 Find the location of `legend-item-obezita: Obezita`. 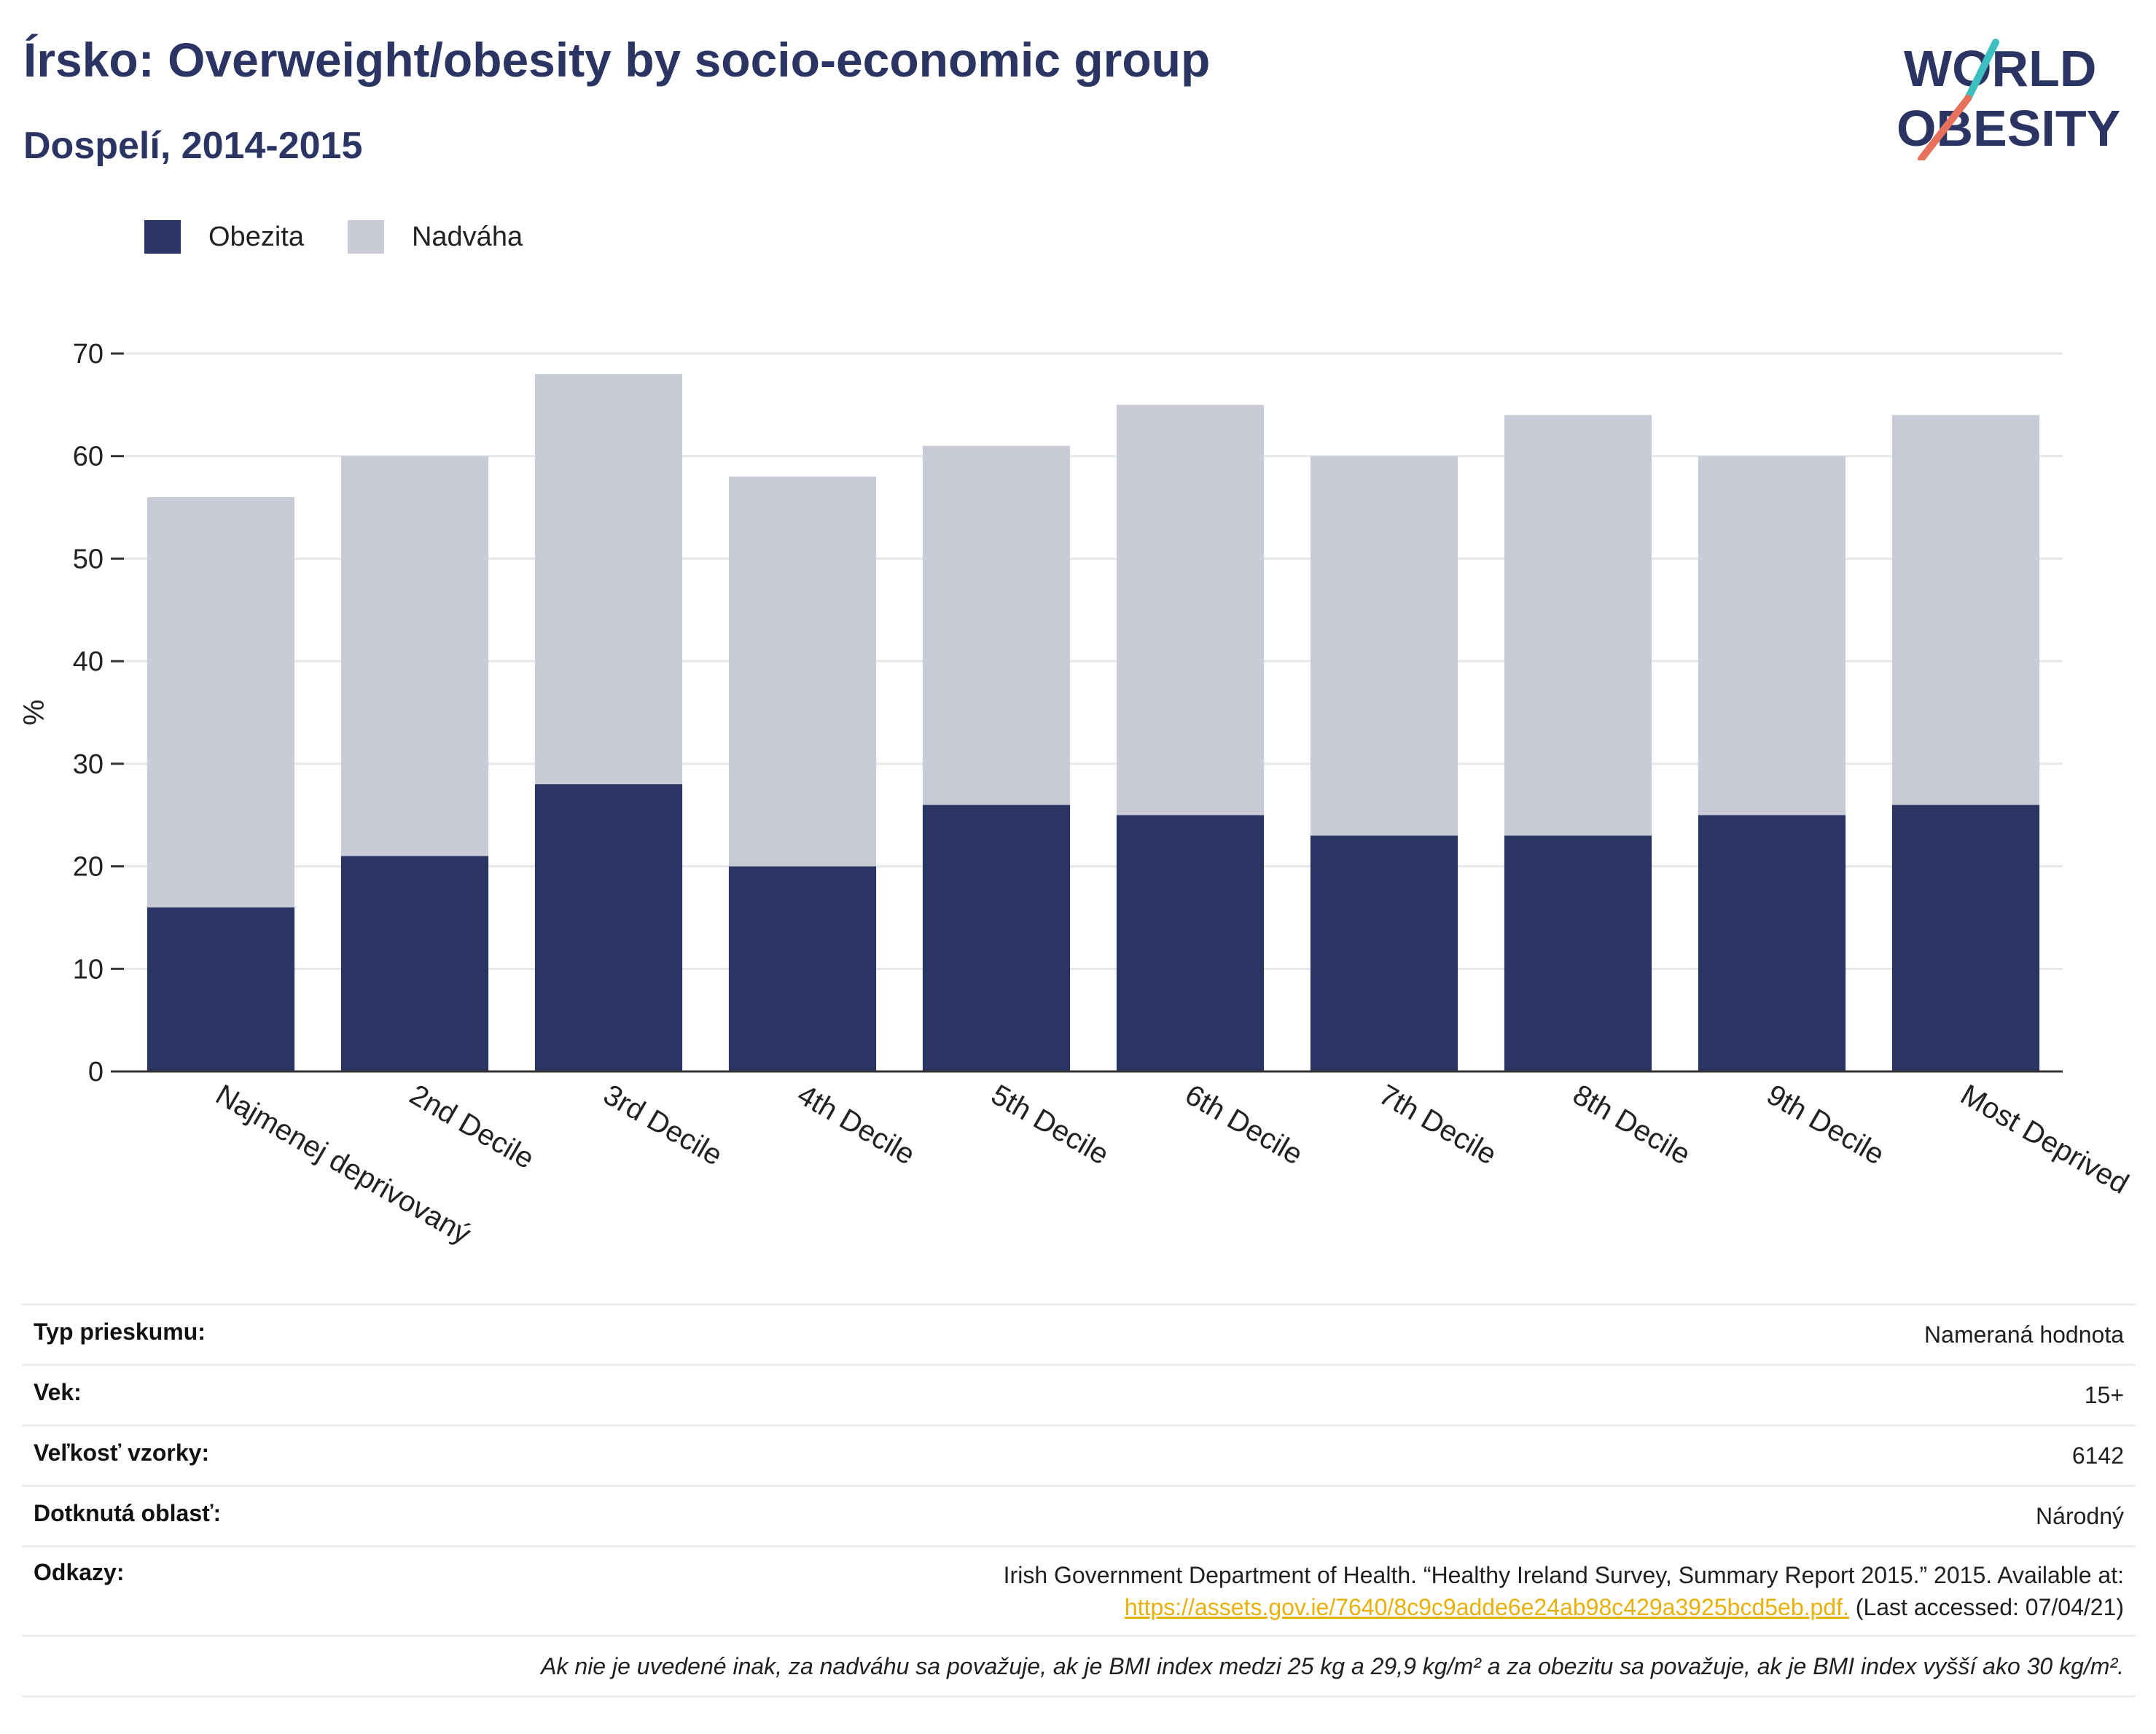

legend-item-obezita: Obezita is located at coordinates (224, 237).